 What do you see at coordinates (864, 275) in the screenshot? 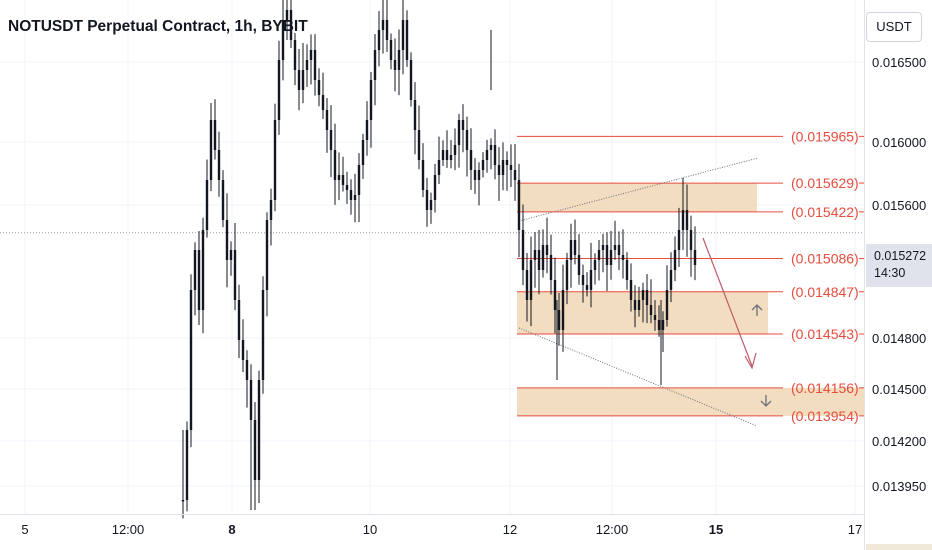
I see `axis-divider` at bounding box center [864, 275].